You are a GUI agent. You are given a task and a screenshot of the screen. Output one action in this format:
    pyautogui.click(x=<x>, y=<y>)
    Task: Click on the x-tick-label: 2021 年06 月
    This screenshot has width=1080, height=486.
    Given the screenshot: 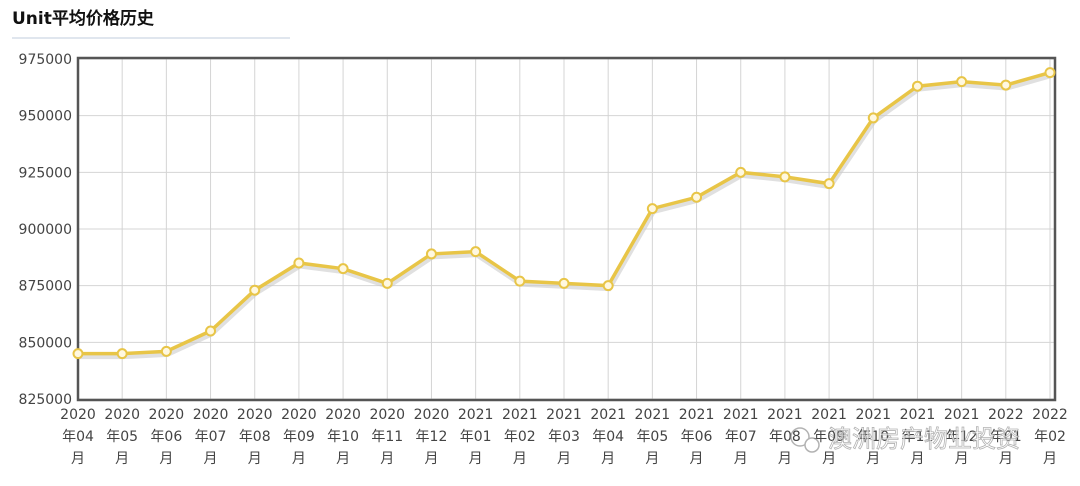 What is the action you would take?
    pyautogui.click(x=697, y=437)
    